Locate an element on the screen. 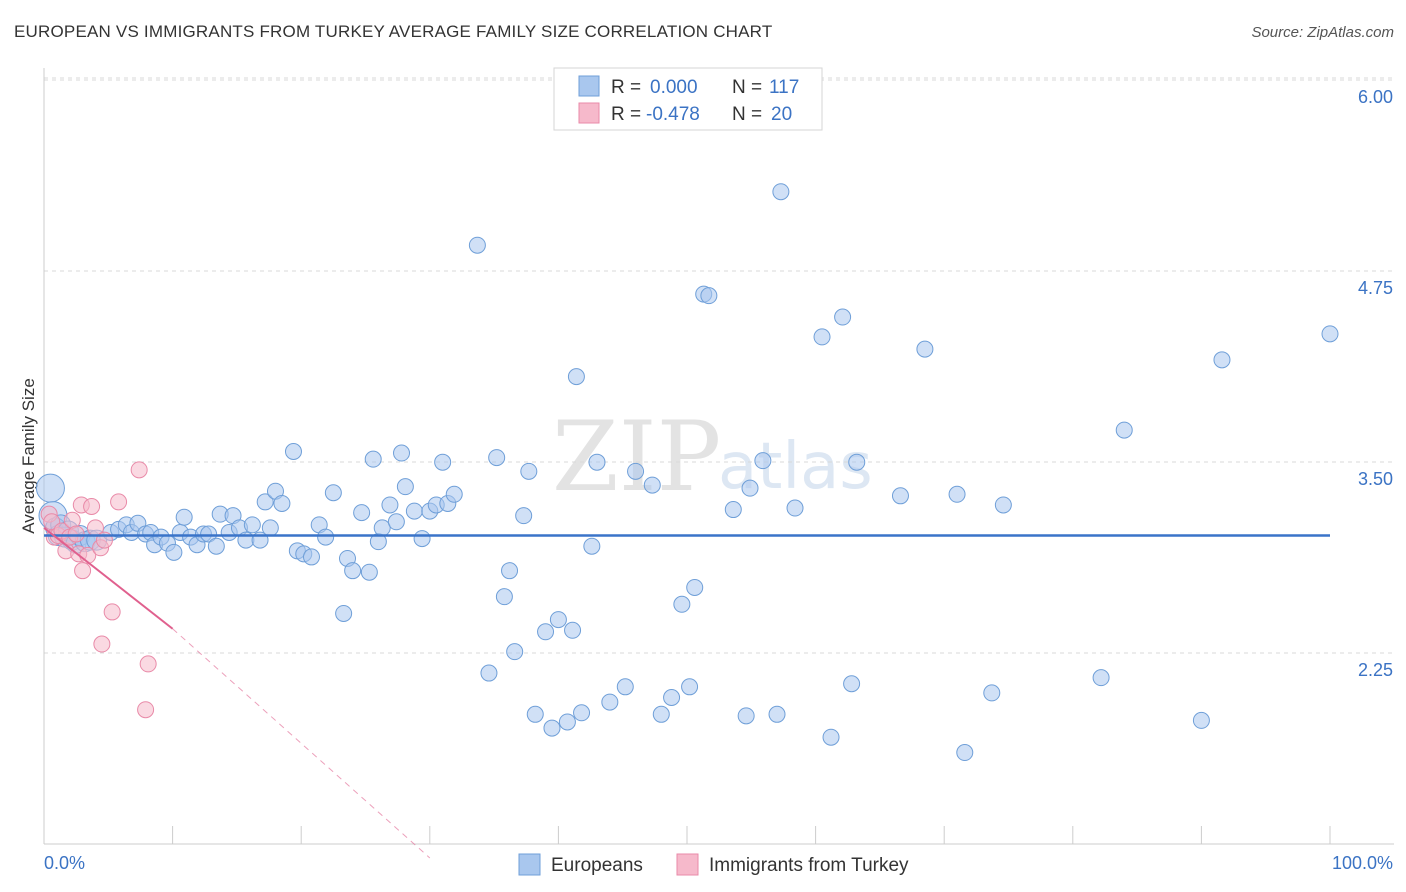 The width and height of the screenshot is (1406, 892). x-tick-label-min: 0.0% is located at coordinates (64, 863).